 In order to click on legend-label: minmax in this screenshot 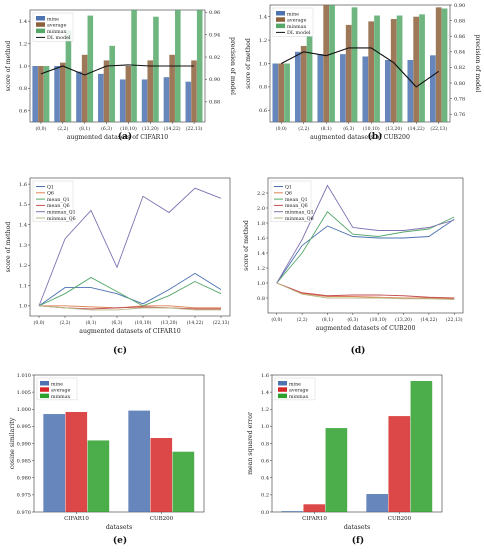, I will do `click(299, 397)`.